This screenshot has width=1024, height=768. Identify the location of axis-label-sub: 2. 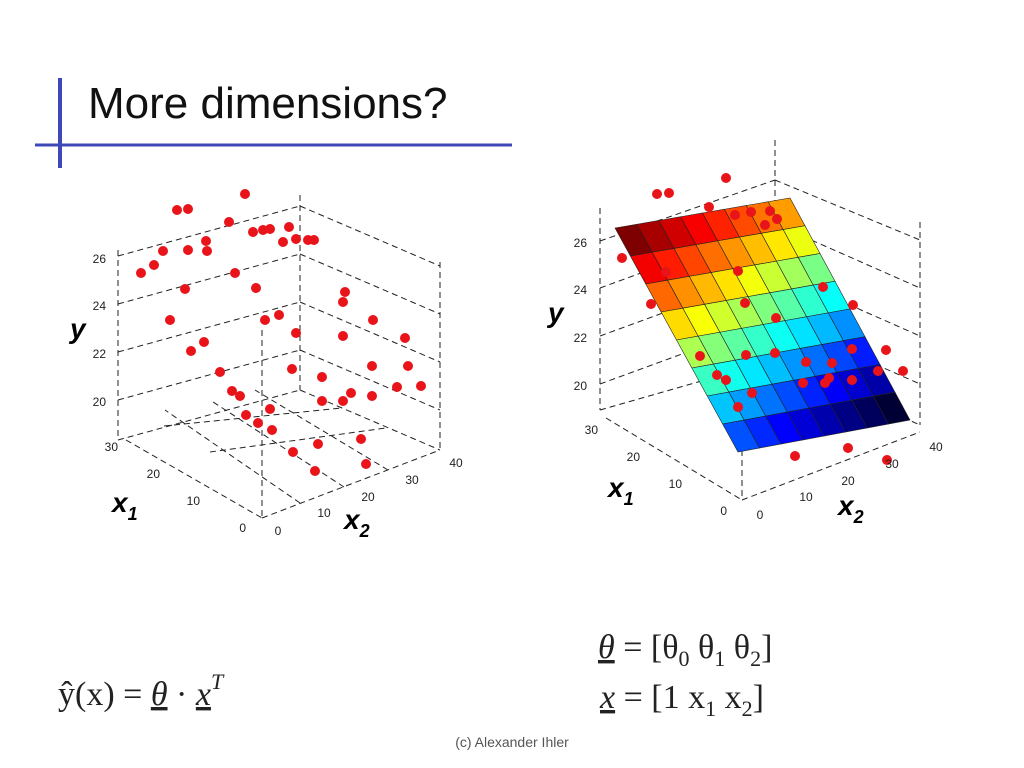
(364, 531).